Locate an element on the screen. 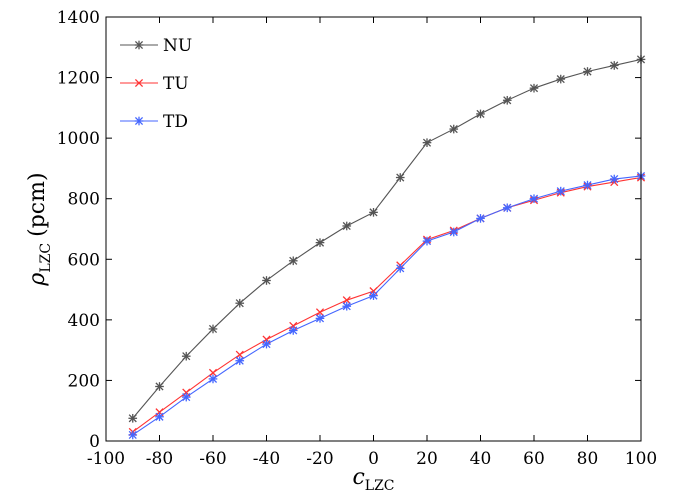  chart-legend: NU TU TD is located at coordinates (156, 84).